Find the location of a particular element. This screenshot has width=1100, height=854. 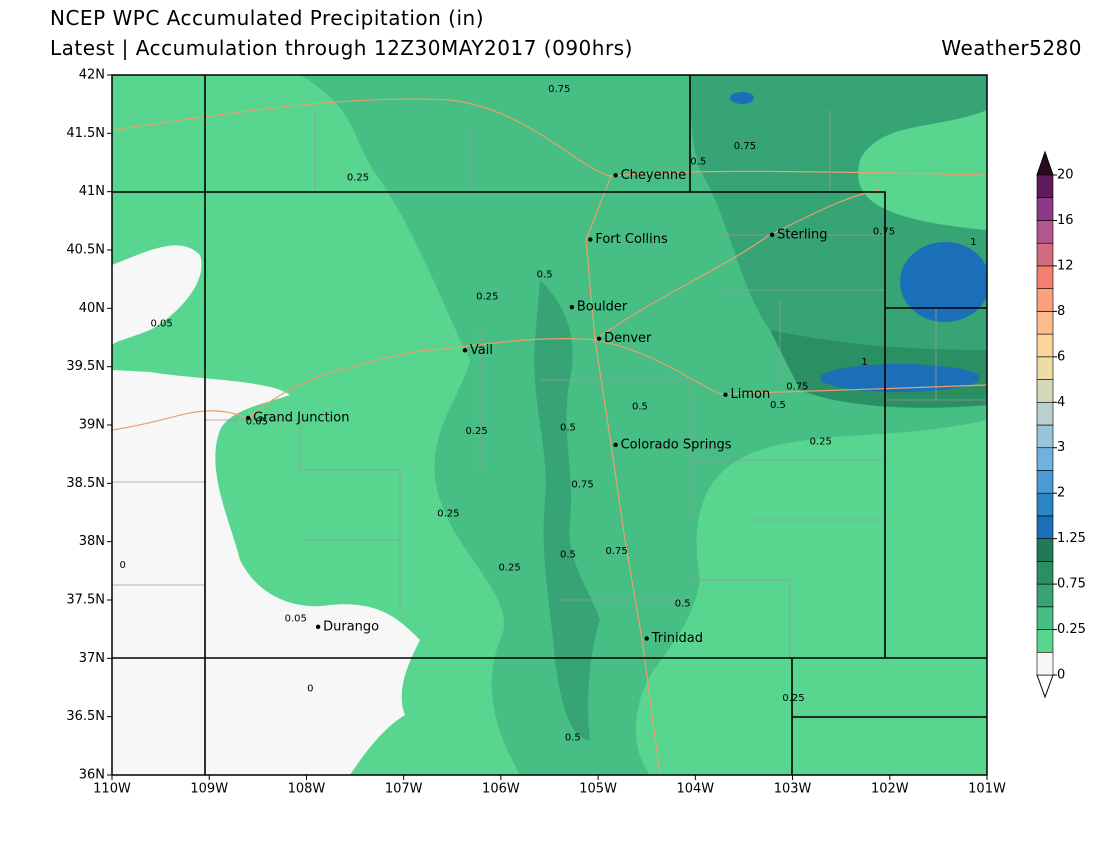

y-tick-label: 39N is located at coordinates (92, 425).